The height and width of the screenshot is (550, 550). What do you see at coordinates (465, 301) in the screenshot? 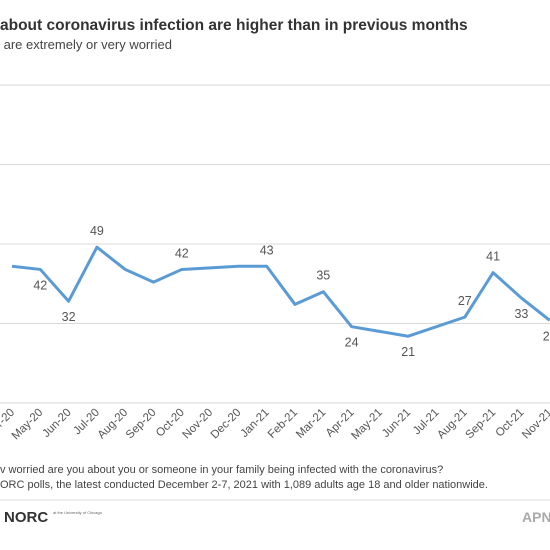
I see `data-label: 27` at bounding box center [465, 301].